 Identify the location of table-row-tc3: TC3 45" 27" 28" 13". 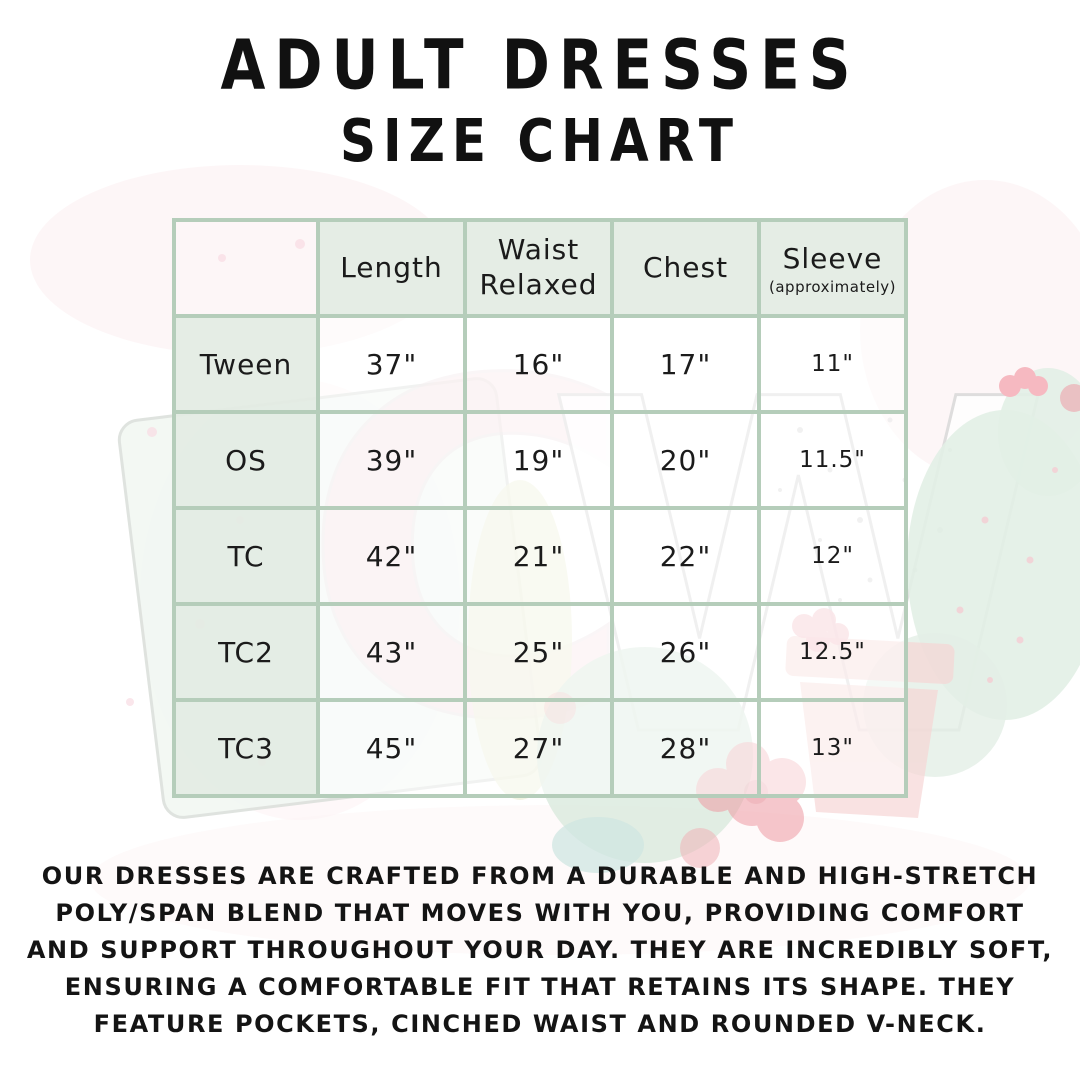
(540, 748).